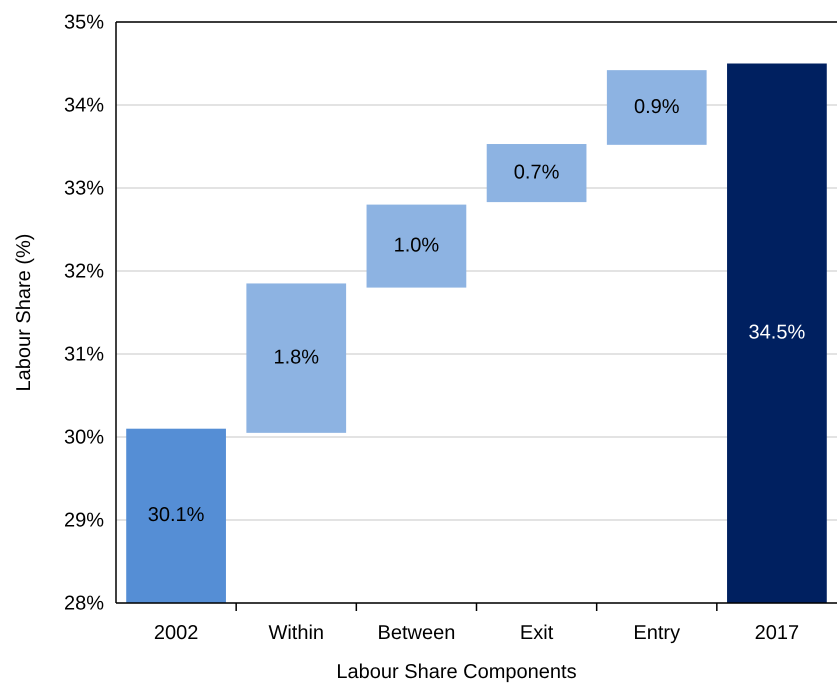  I want to click on x-tick-label: Entry, so click(656, 633).